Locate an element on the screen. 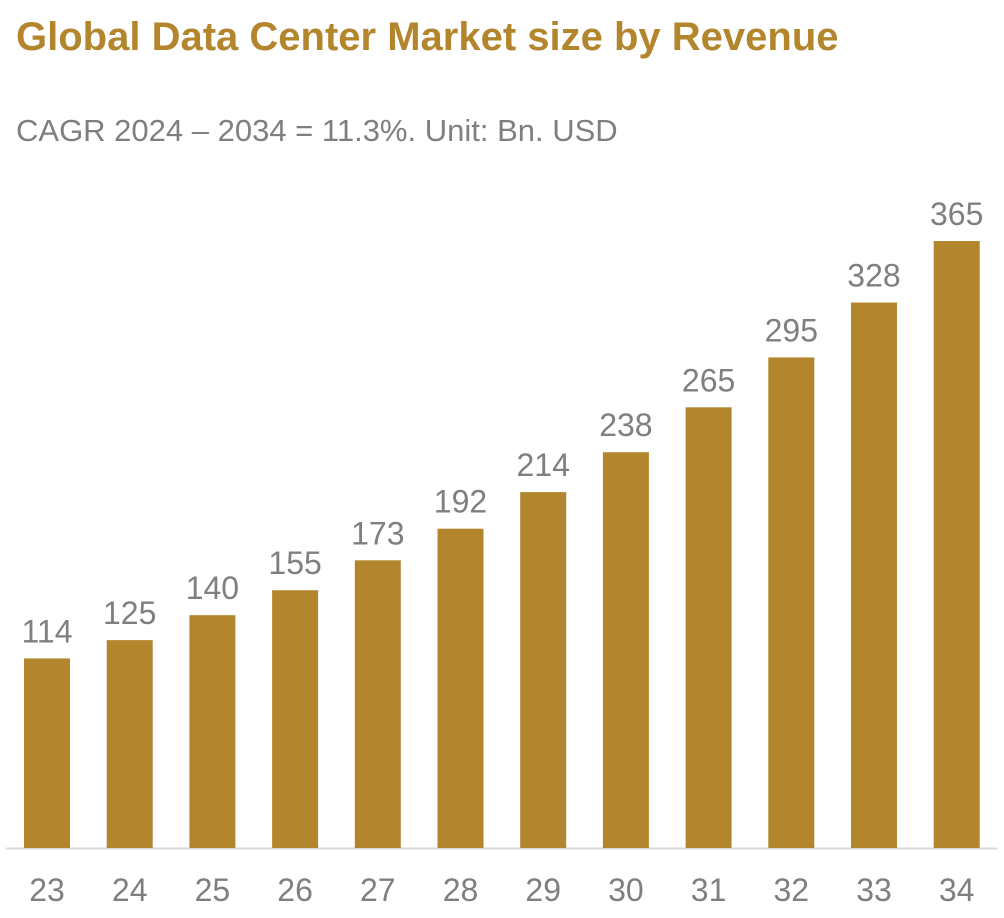 This screenshot has height=918, width=1004. x-tick-label: 34 is located at coordinates (957, 890).